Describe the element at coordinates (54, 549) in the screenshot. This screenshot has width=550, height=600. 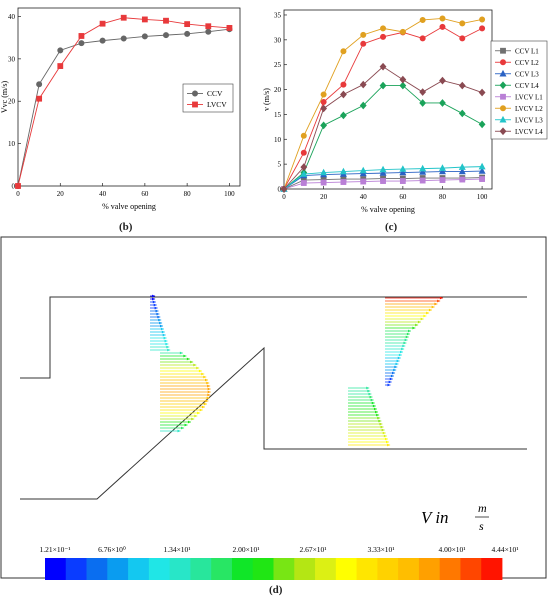
I see `colorbar-tick-label: 1.21×10⁻¹` at that location.